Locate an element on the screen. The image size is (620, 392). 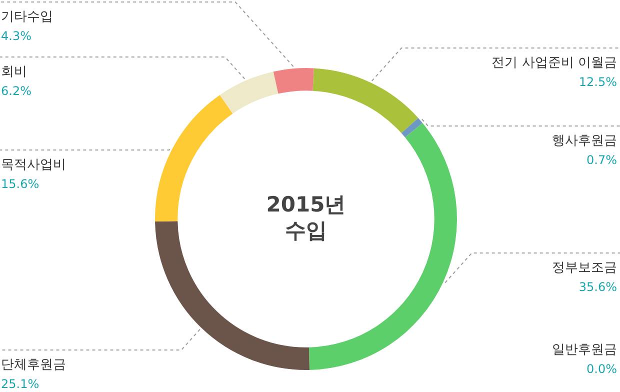
data-label: 35.6% is located at coordinates (597, 287).